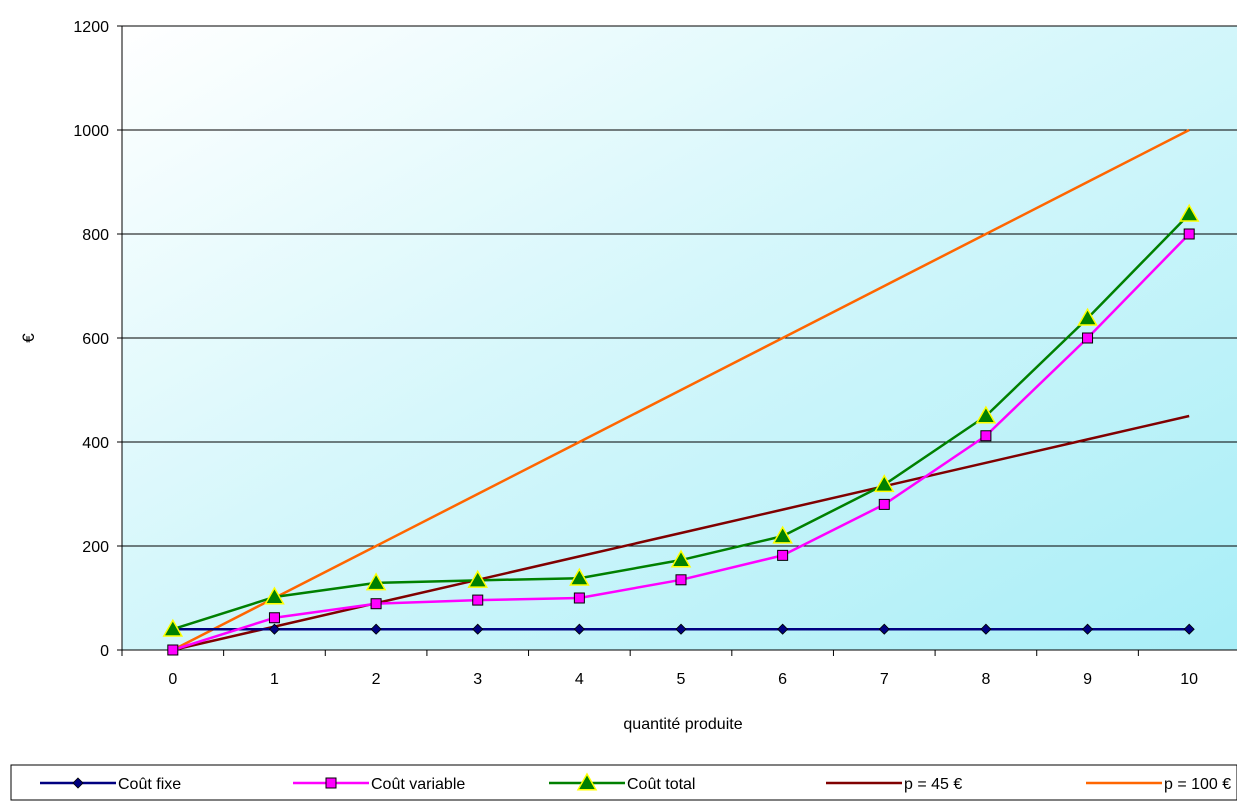  I want to click on y-tick-label: 0, so click(104, 651).